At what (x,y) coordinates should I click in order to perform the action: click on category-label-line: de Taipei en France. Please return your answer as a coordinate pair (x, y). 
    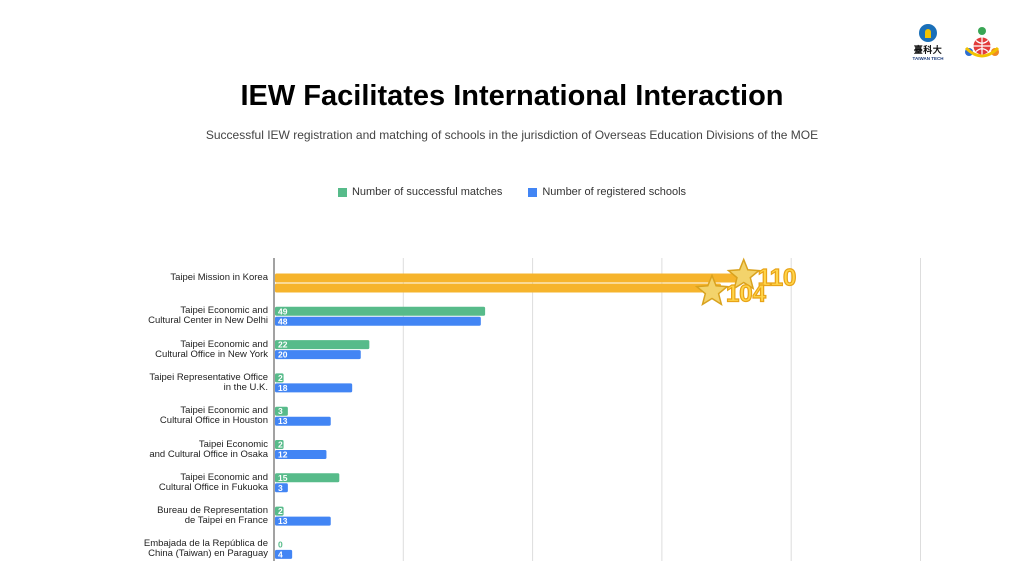
    Looking at the image, I should click on (226, 521).